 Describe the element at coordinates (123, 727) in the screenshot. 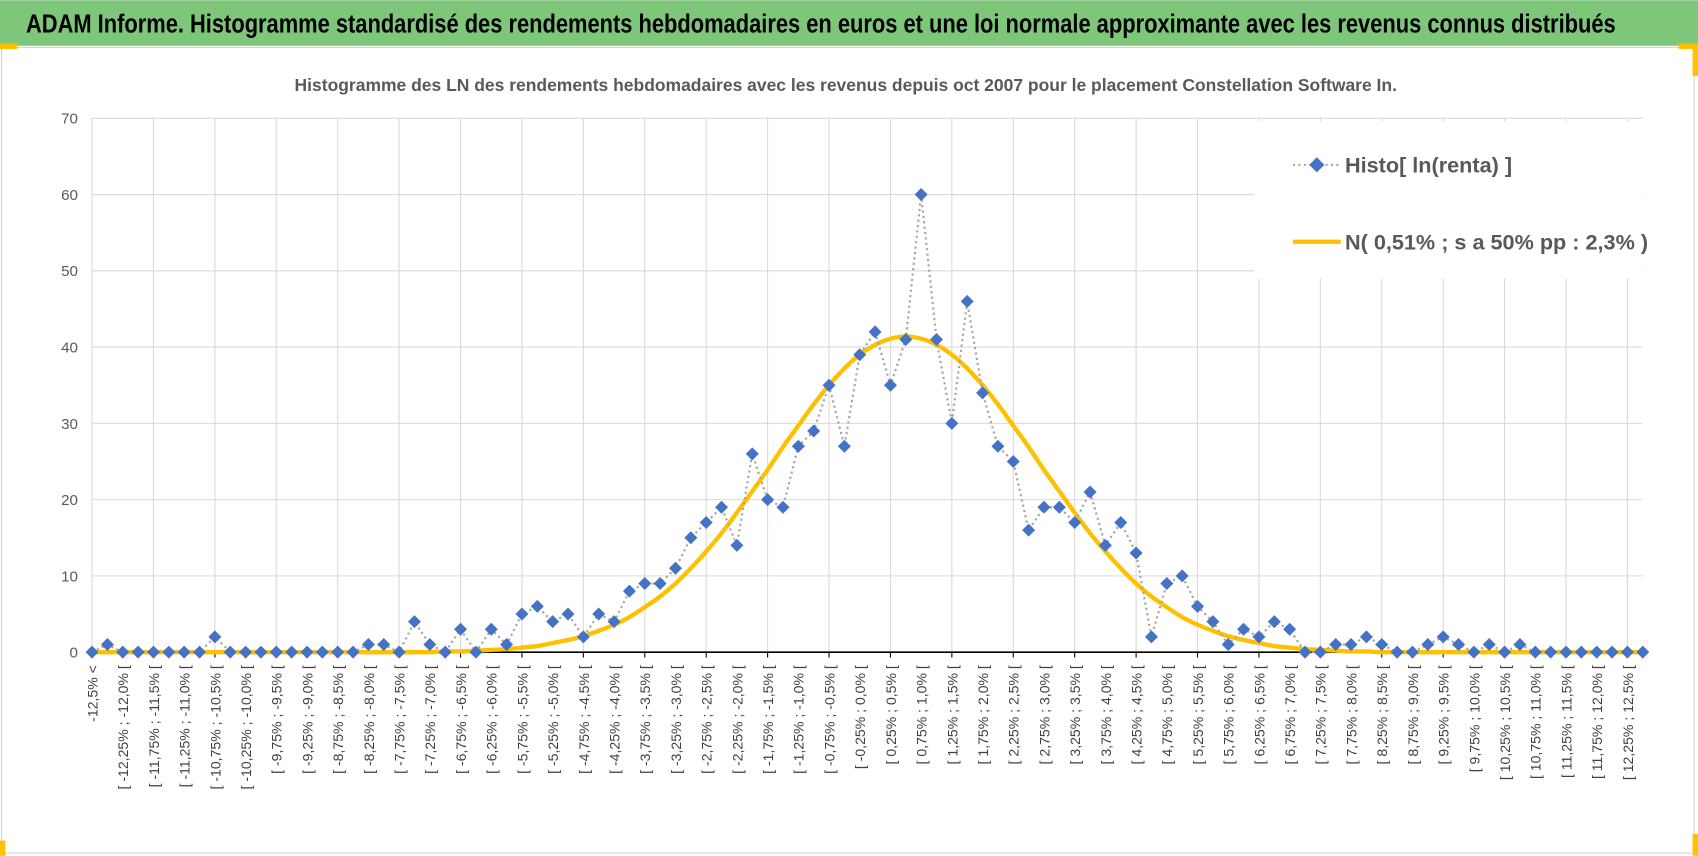

I see `x-tick-label: [ -12,25% ; -12,0% [` at that location.